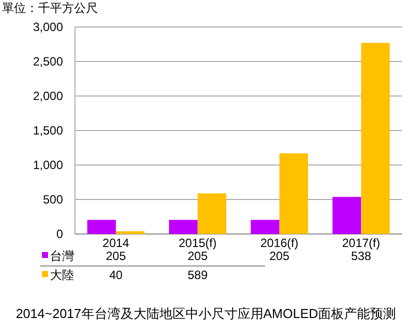 Image resolution: width=412 pixels, height=331 pixels. Describe the element at coordinates (60, 234) in the screenshot. I see `y-tick-label: 0` at that location.